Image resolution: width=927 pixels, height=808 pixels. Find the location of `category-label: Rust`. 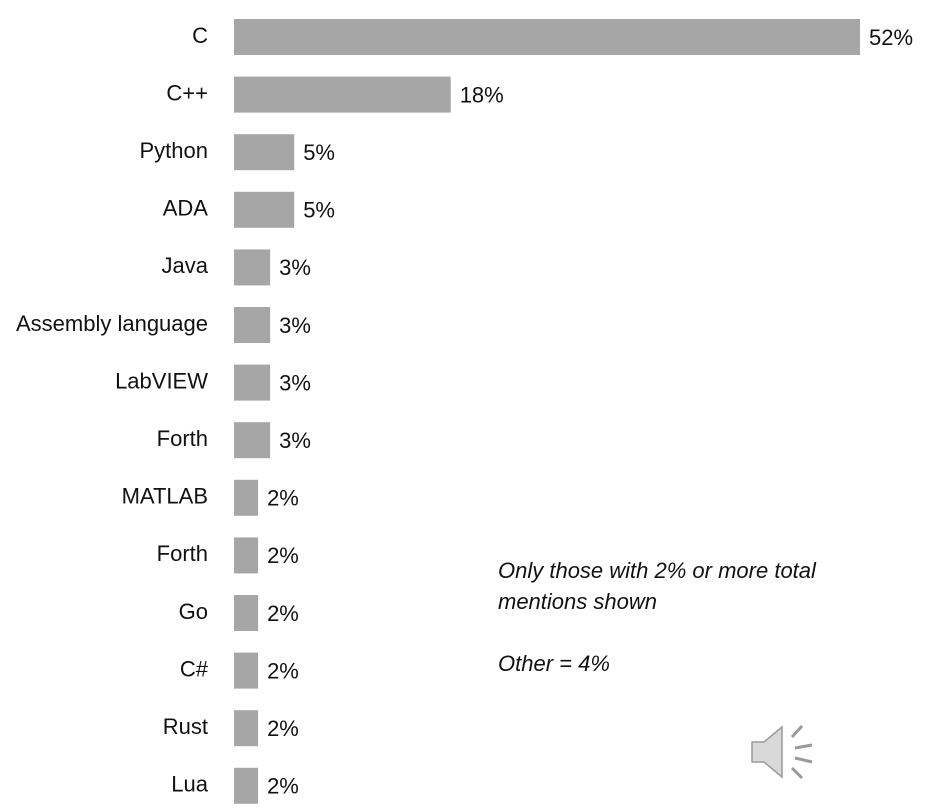

category-label: Rust is located at coordinates (185, 726).